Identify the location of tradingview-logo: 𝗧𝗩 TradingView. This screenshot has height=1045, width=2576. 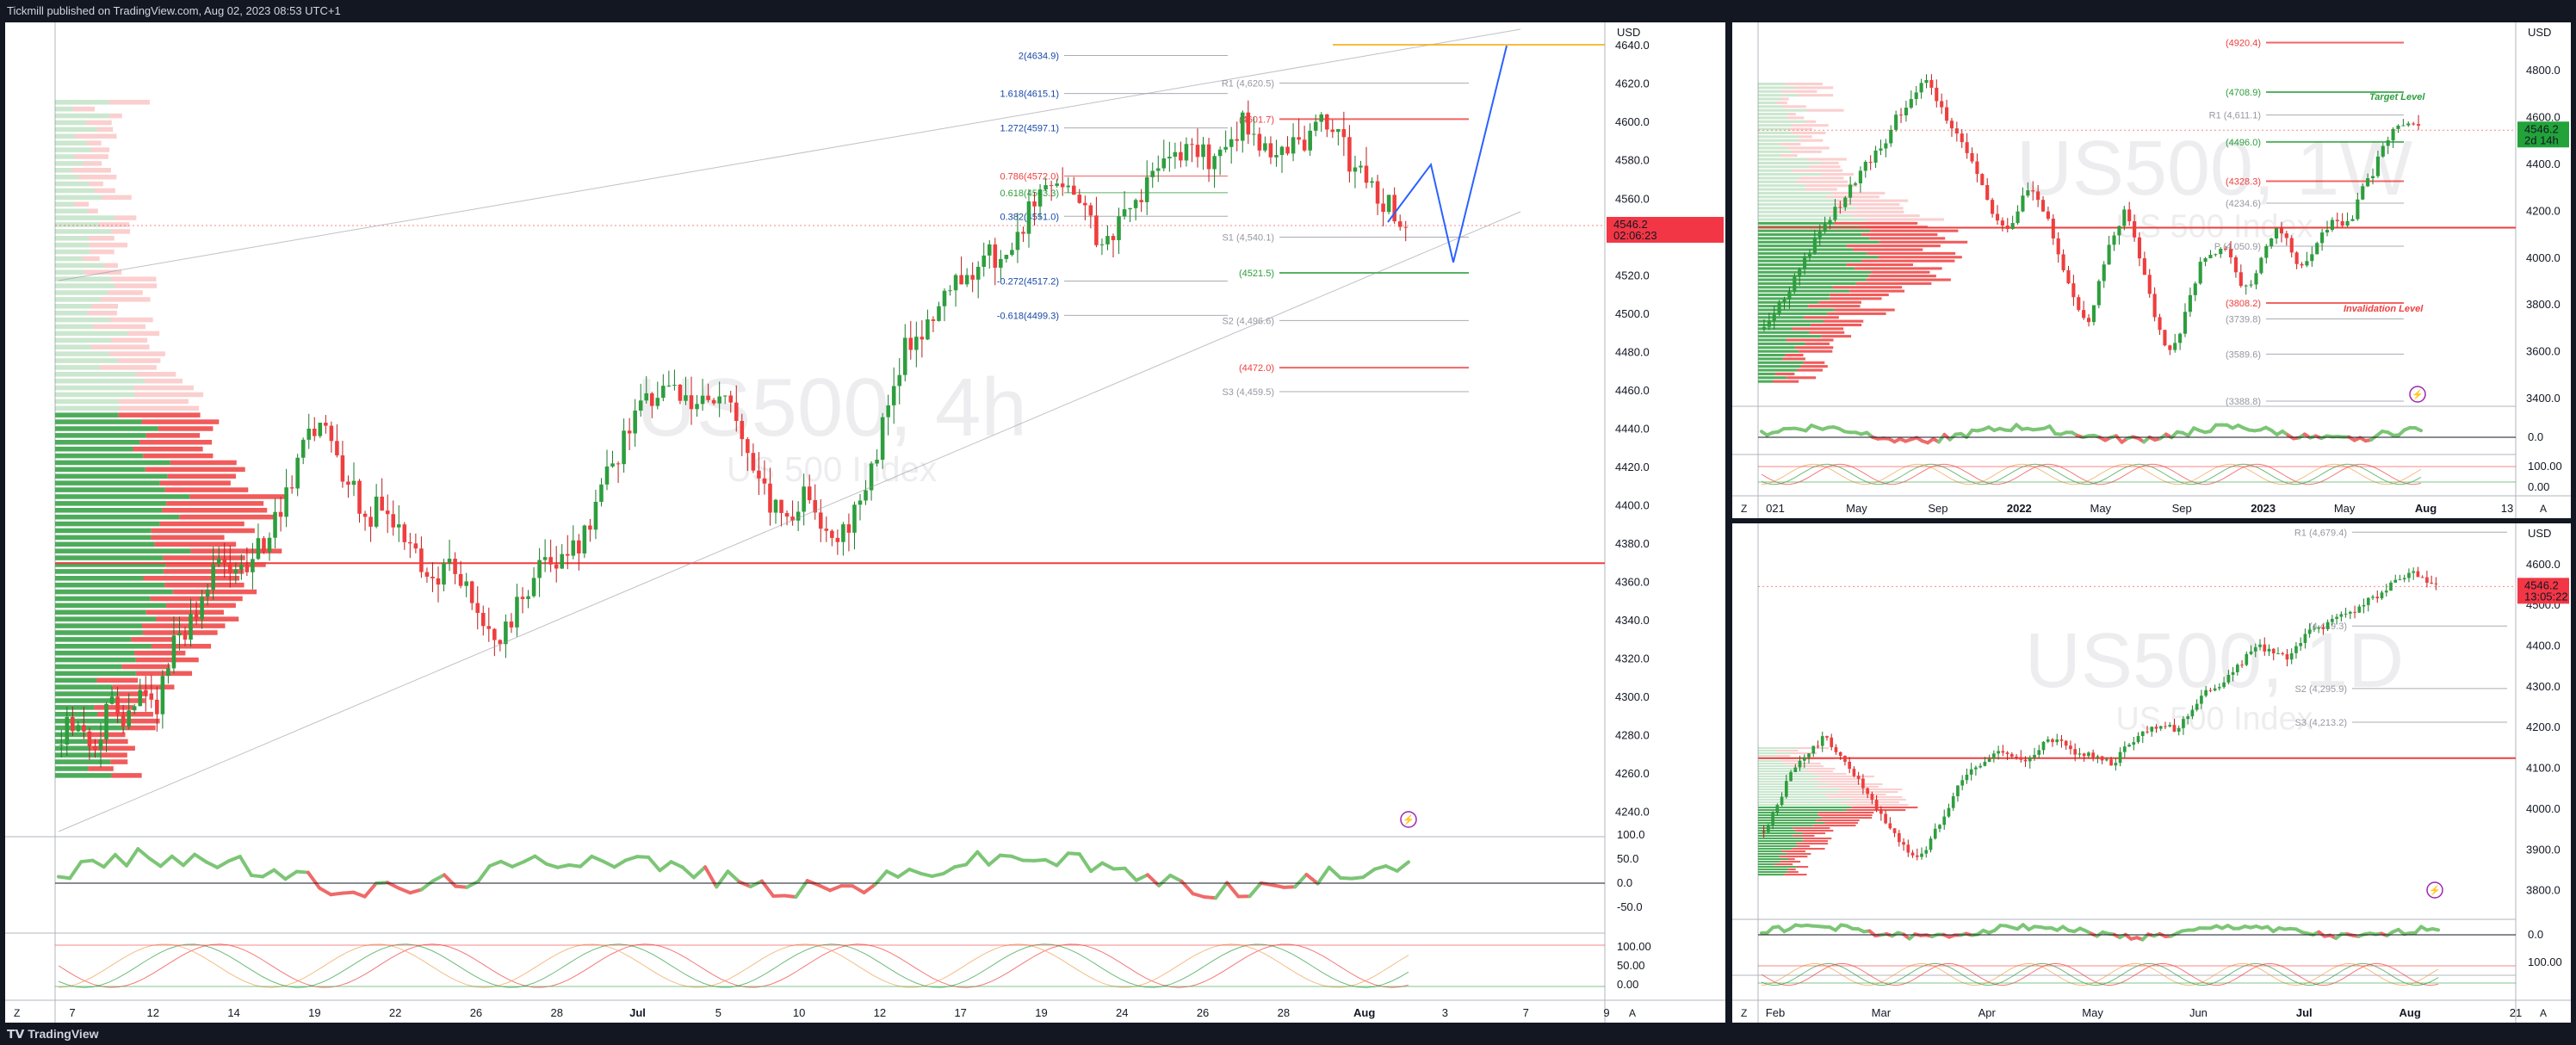
(53, 1034).